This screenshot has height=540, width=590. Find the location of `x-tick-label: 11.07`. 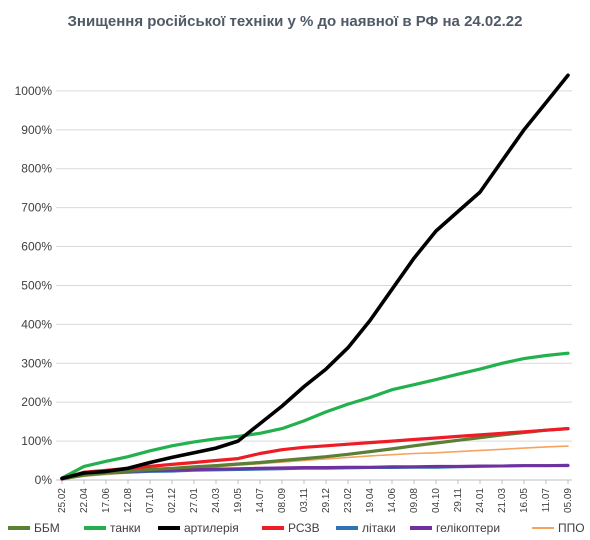

x-tick-label: 11.07 is located at coordinates (546, 500).